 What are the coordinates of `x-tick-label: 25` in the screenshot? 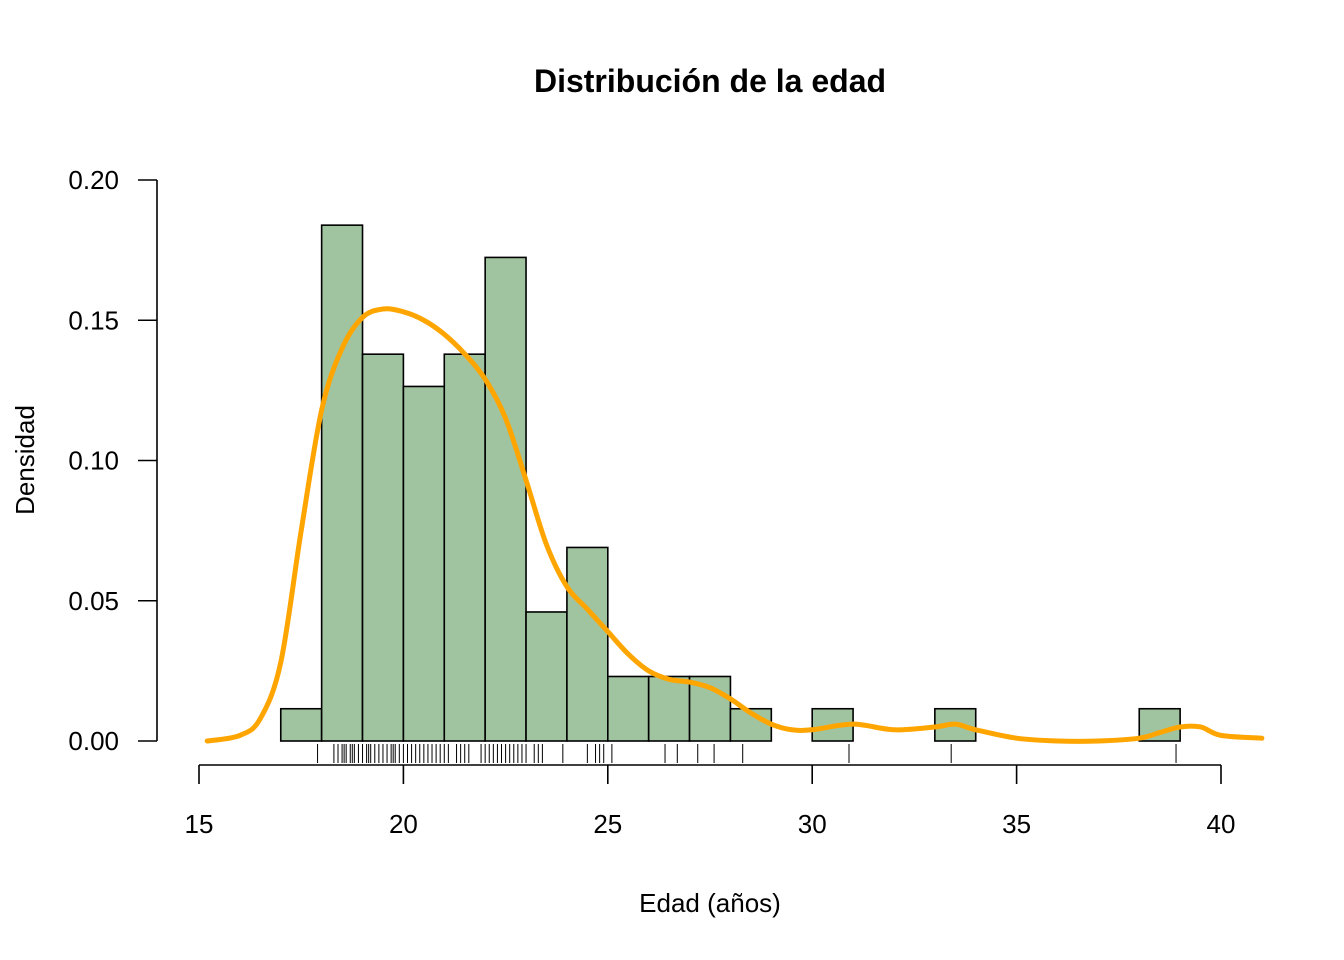 It's located at (607, 824).